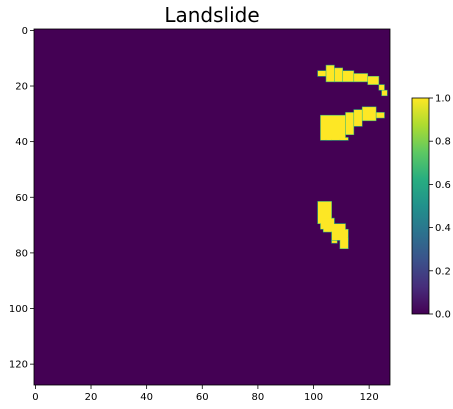 The image size is (453, 409). What do you see at coordinates (258, 397) in the screenshot?
I see `x-tick-label: 80` at bounding box center [258, 397].